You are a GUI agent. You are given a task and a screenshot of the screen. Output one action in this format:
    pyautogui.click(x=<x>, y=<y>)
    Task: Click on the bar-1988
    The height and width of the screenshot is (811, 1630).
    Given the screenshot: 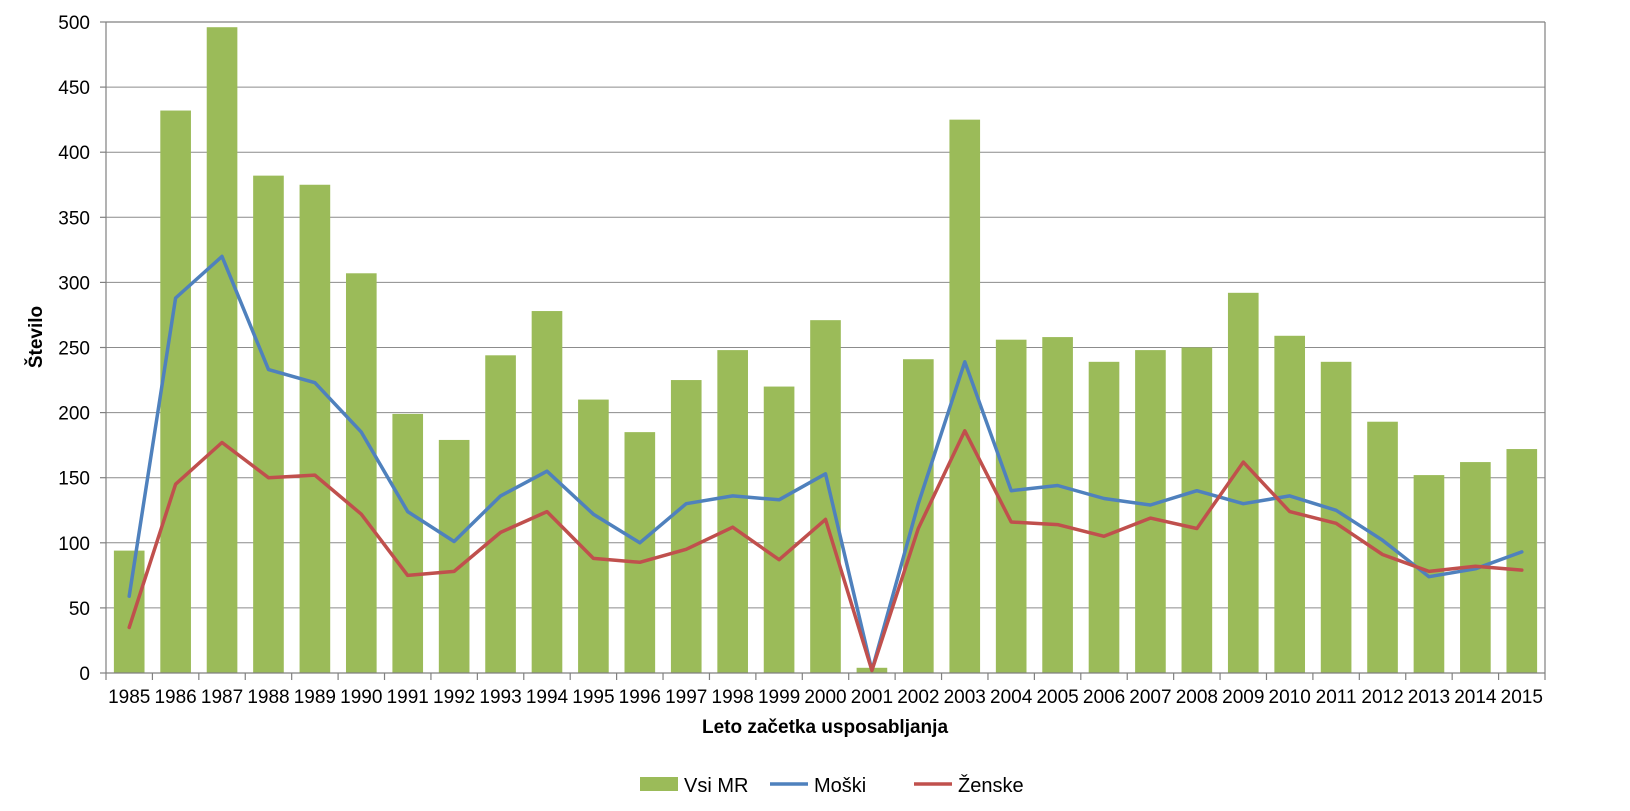 What is the action you would take?
    pyautogui.click(x=268, y=424)
    